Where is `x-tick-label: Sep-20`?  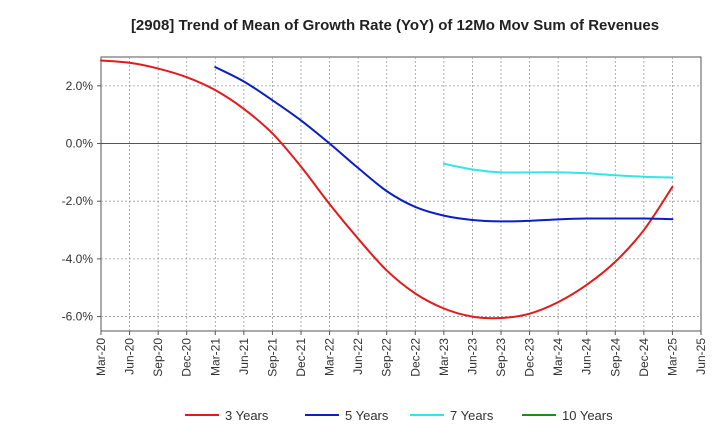 x-tick-label: Sep-20 is located at coordinates (158, 357).